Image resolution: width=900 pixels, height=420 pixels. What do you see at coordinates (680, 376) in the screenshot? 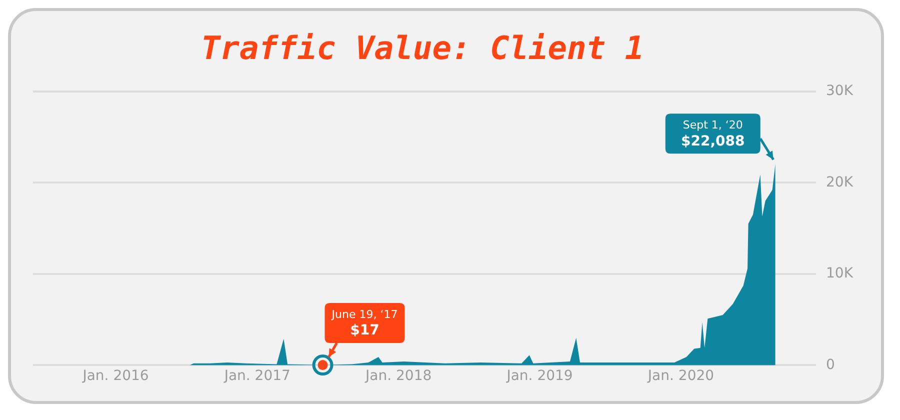
I see `x-tick-label: Jan. 2020` at bounding box center [680, 376].